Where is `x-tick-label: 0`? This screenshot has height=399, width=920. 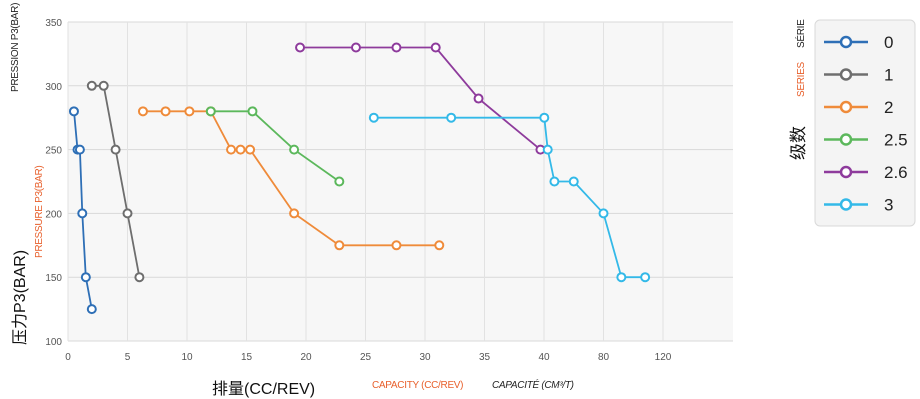 x-tick-label: 0 is located at coordinates (68, 357).